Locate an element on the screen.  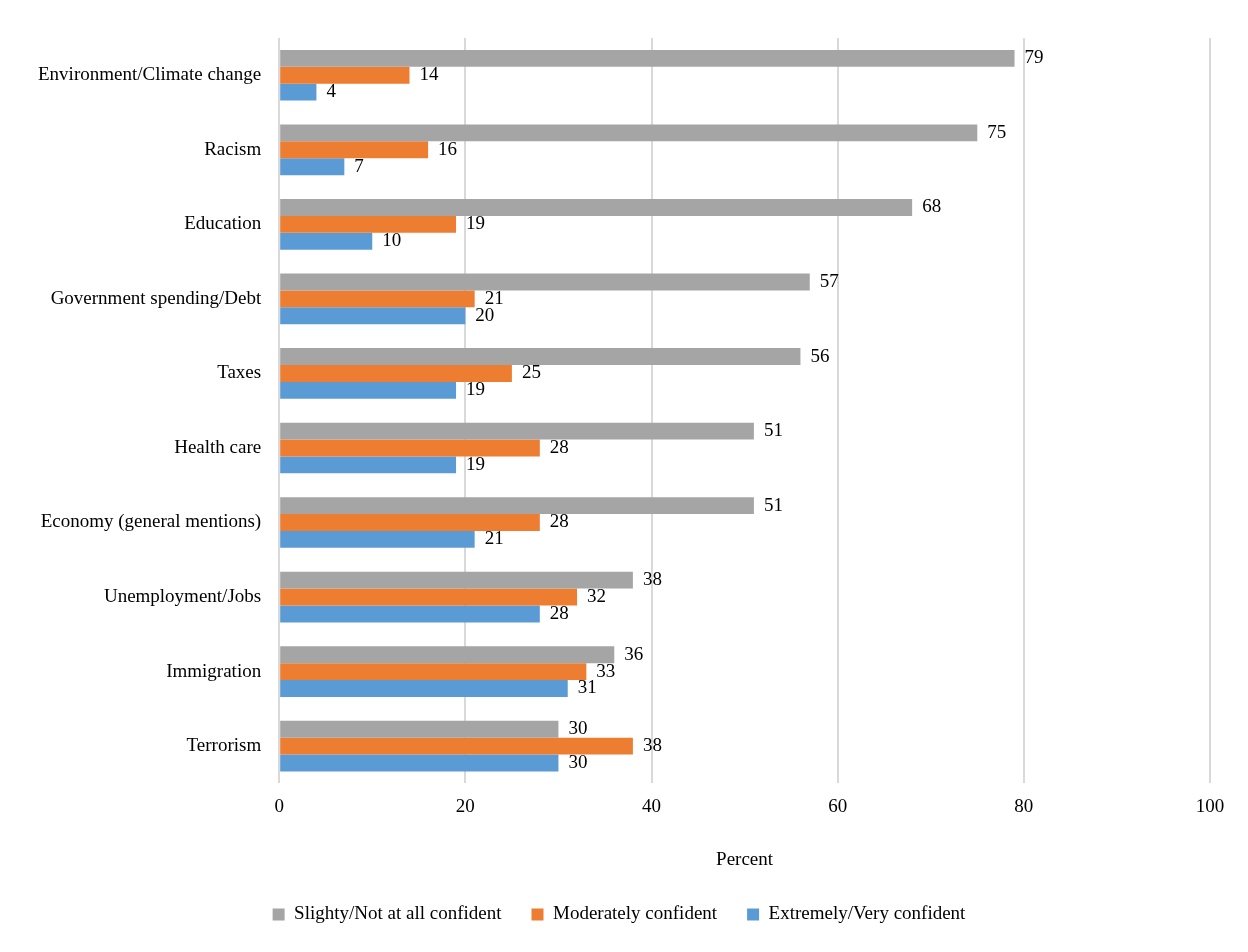
y-tick-label: Education is located at coordinates (223, 223).